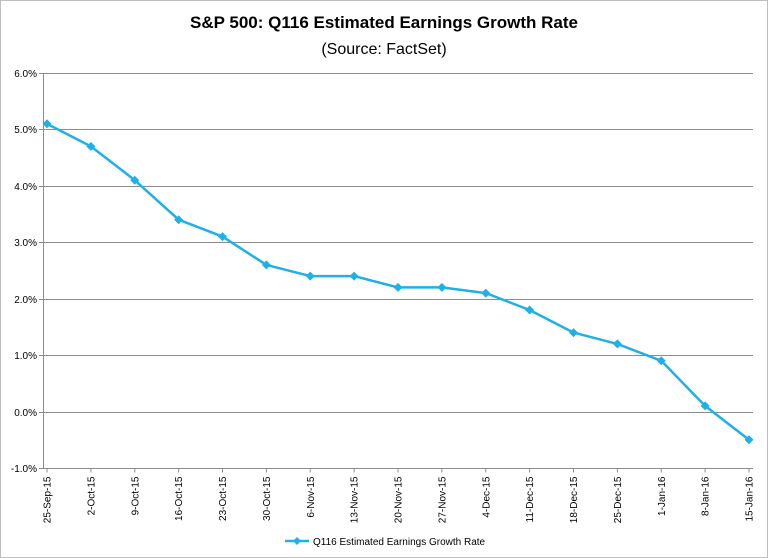 The width and height of the screenshot is (768, 558). I want to click on x-tick-label: 30-Oct-15, so click(267, 498).